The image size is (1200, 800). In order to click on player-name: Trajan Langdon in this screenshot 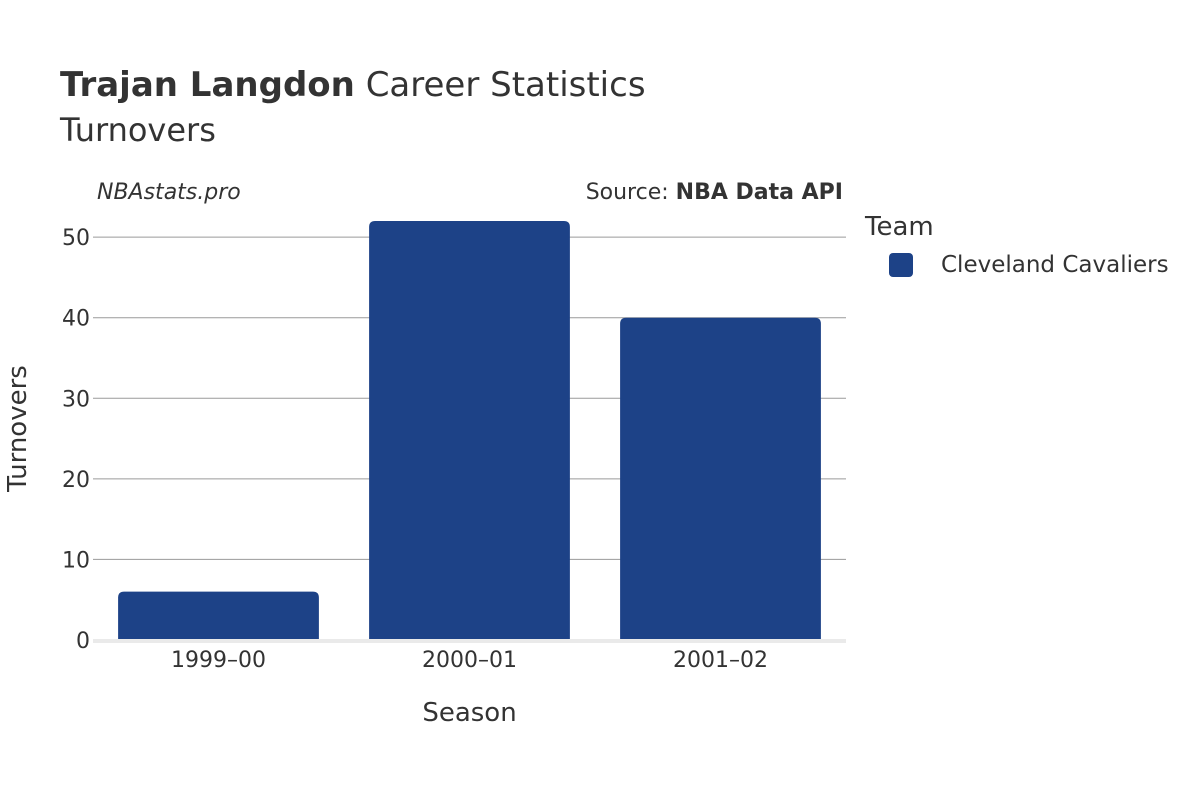, I will do `click(207, 85)`.